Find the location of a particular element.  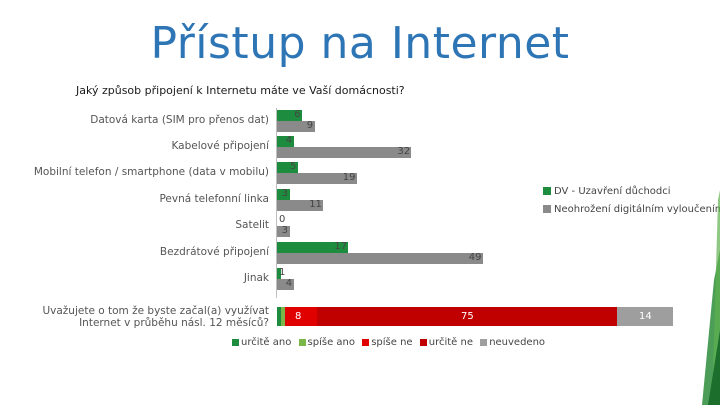

legend-label-dv: DV - Uzavření důchodci is located at coordinates (612, 191).